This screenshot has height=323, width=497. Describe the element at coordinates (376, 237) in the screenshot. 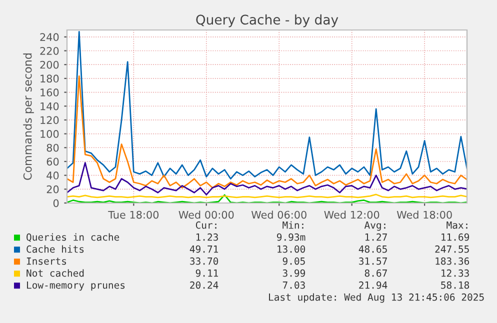

I see `text: 1.27` at that location.